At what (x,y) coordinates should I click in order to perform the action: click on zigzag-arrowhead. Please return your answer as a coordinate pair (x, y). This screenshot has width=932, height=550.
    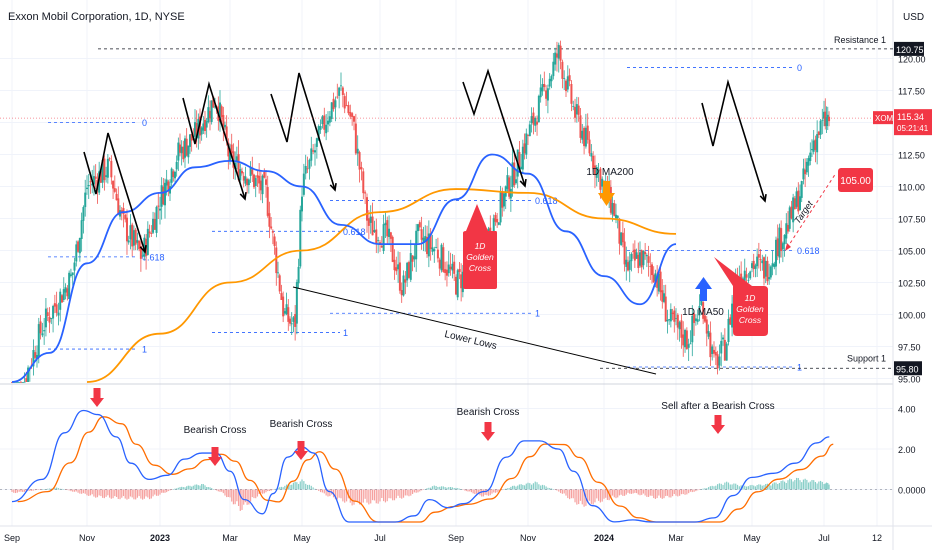
    Looking at the image, I should click on (243, 196).